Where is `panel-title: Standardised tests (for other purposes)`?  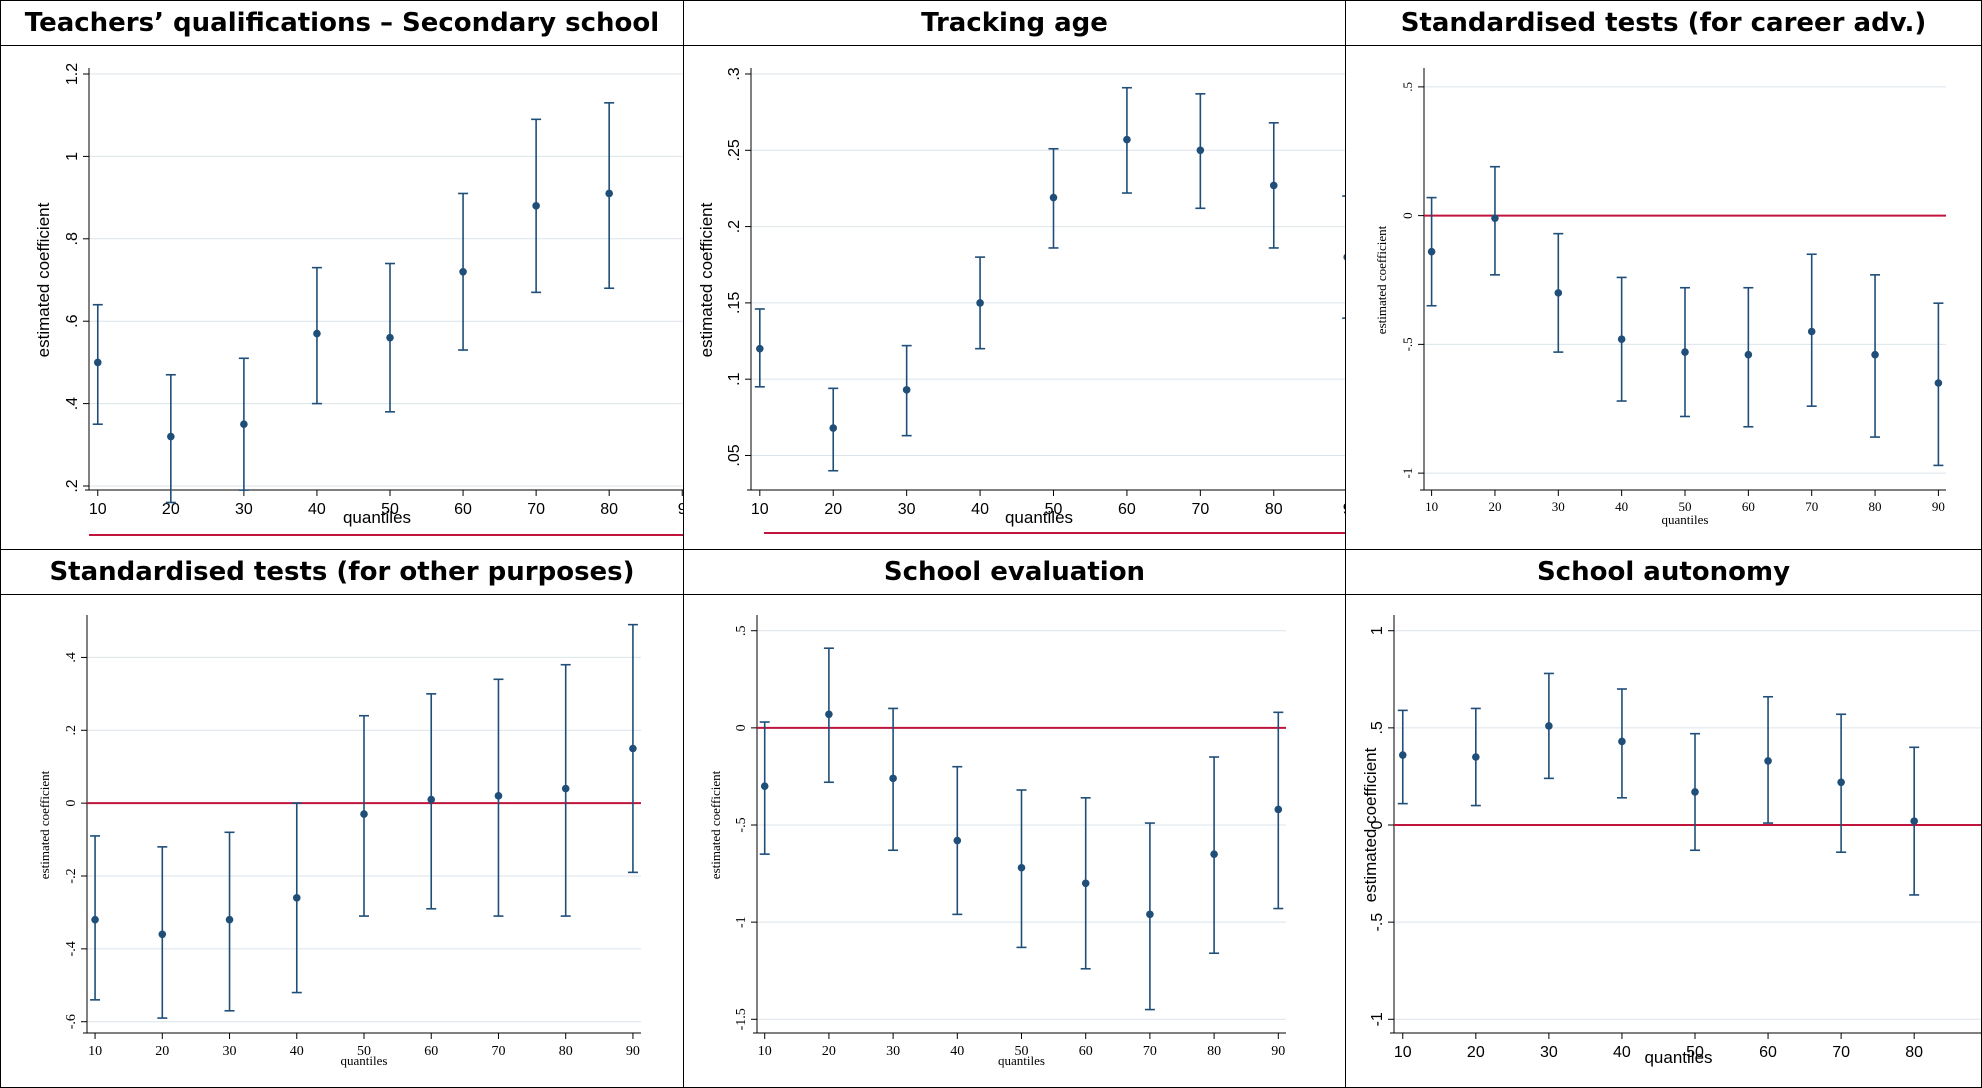 panel-title: Standardised tests (for other purposes) is located at coordinates (342, 572).